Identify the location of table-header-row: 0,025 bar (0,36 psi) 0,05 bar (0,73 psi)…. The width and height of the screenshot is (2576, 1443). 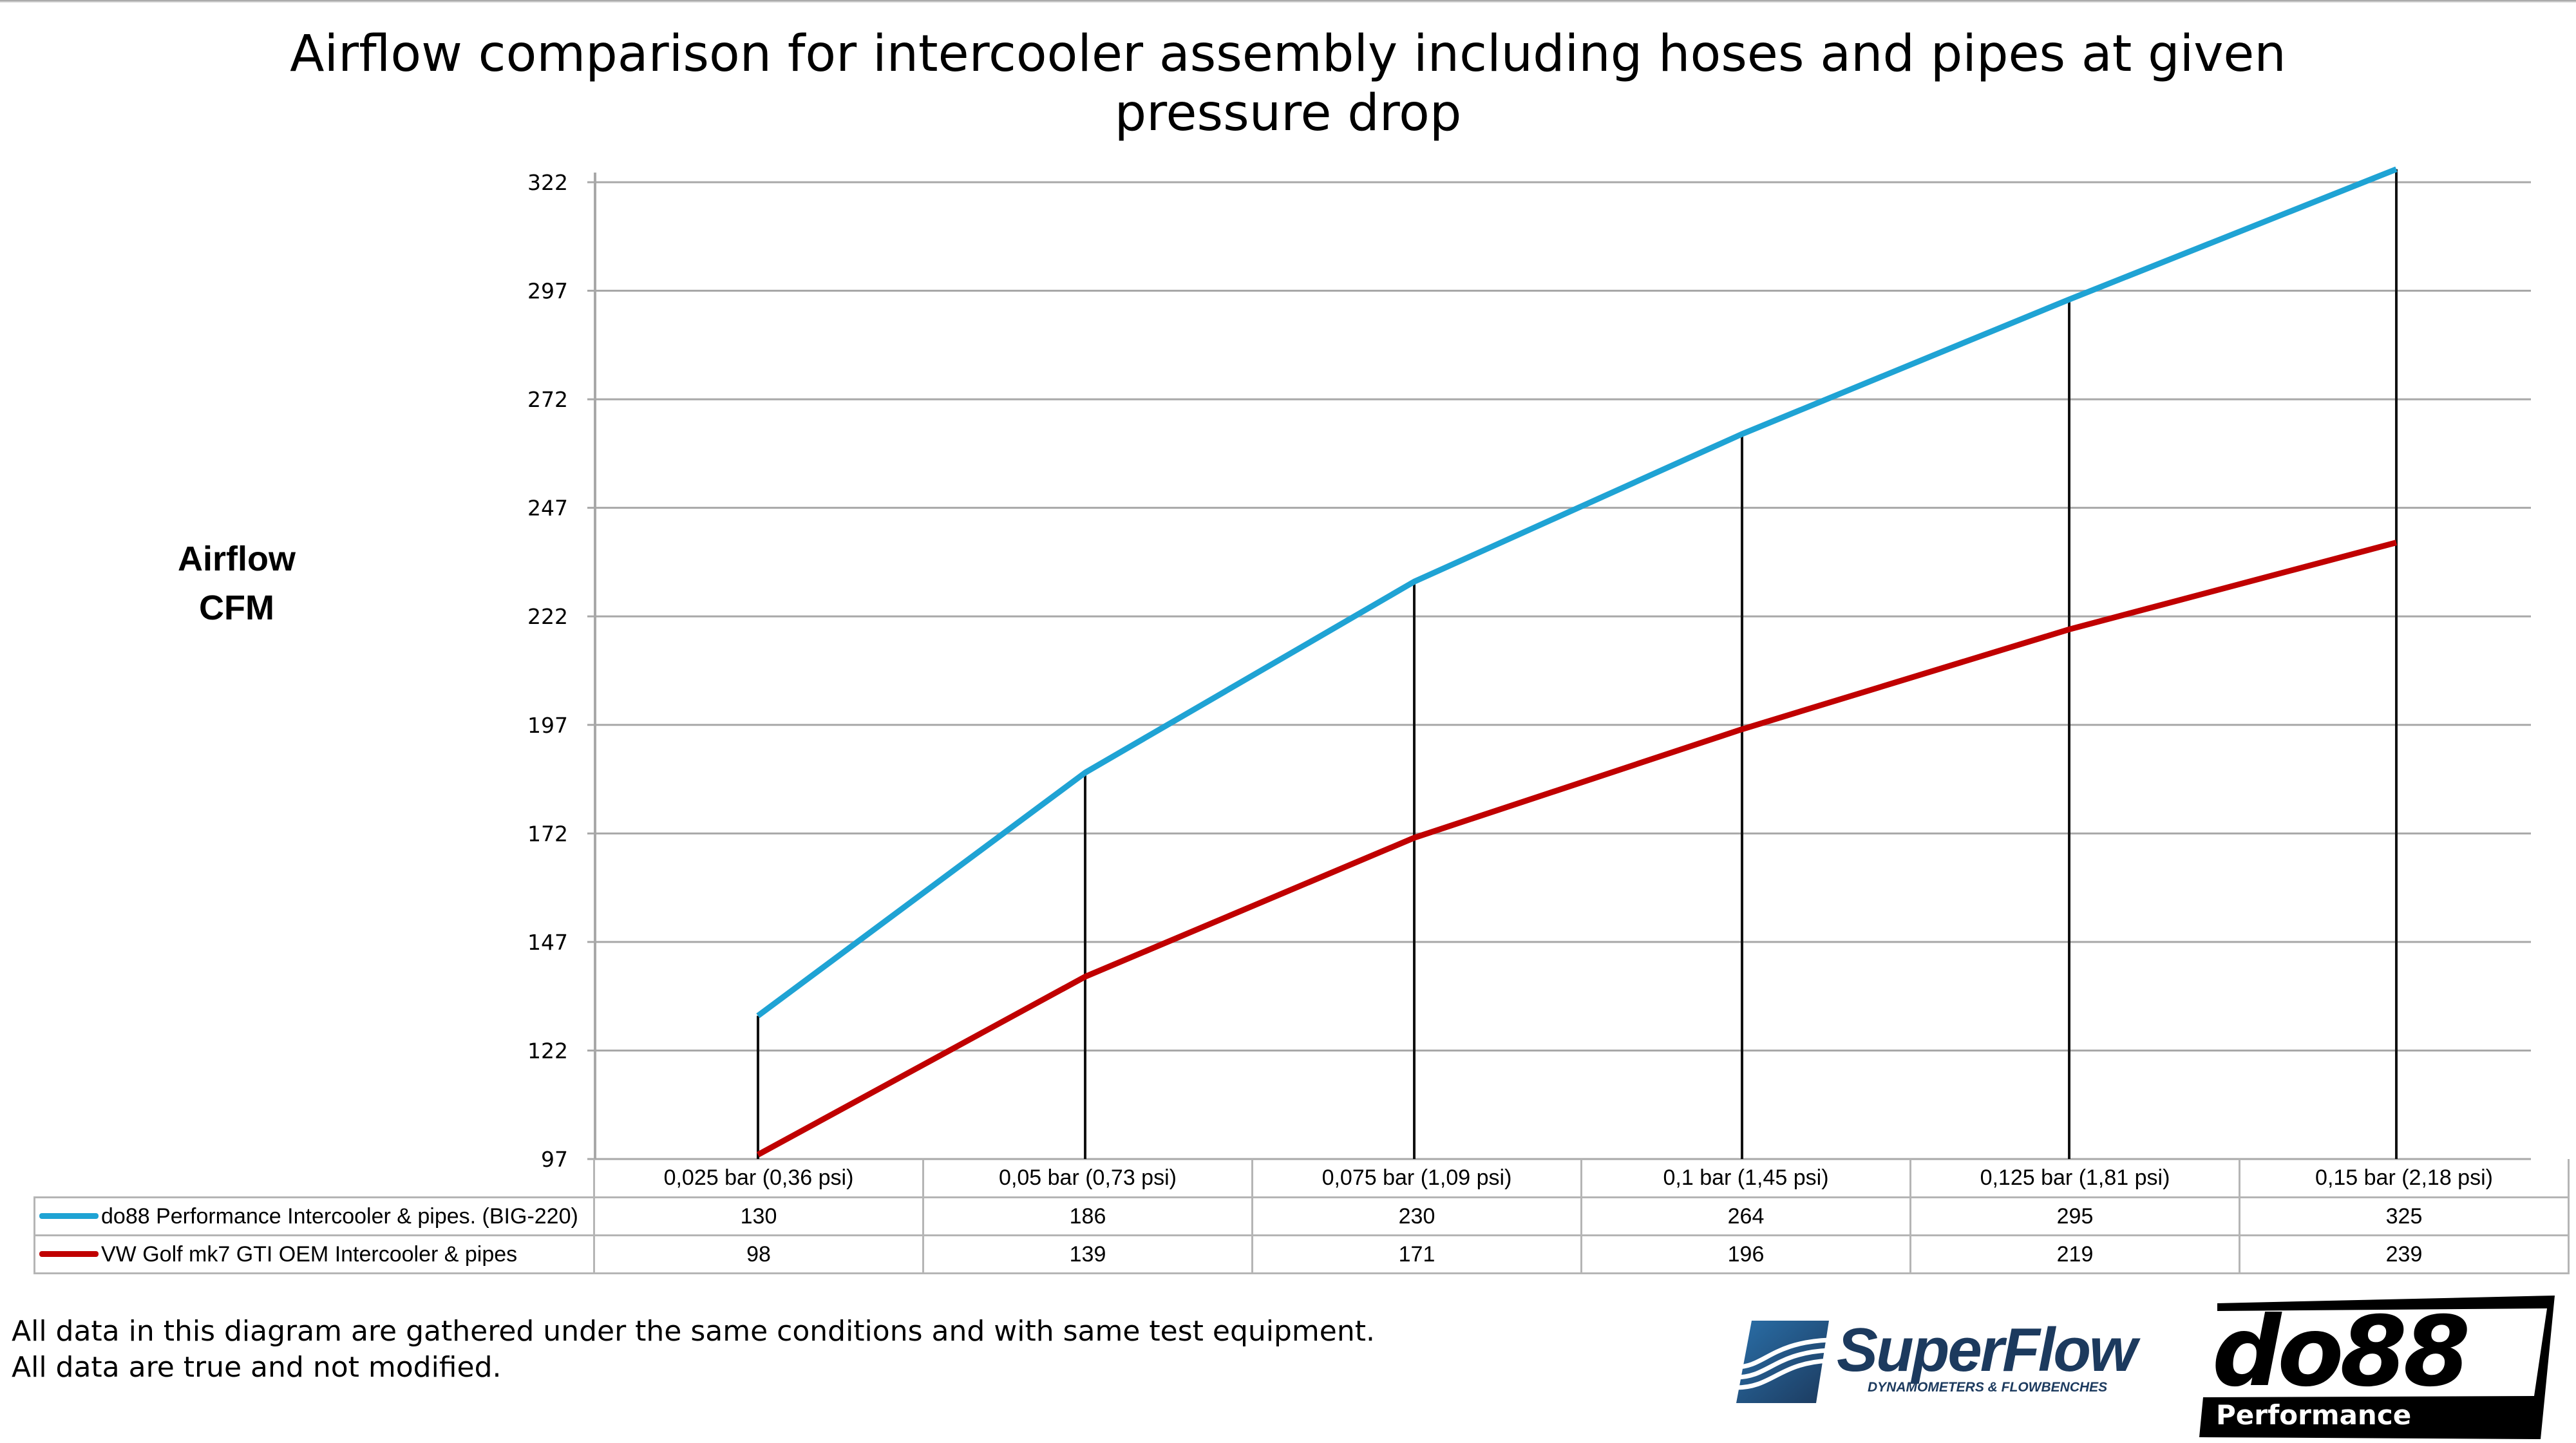
(1302, 1178).